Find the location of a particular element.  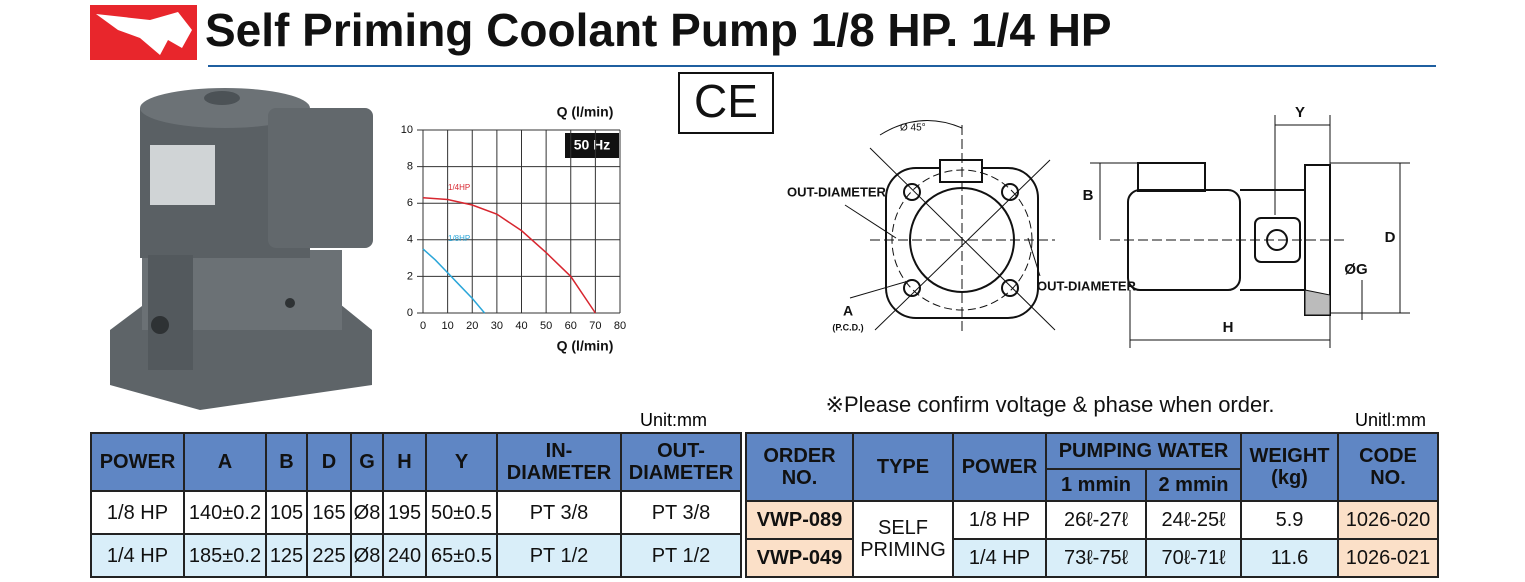

cell: VWP-089 is located at coordinates (799, 520).